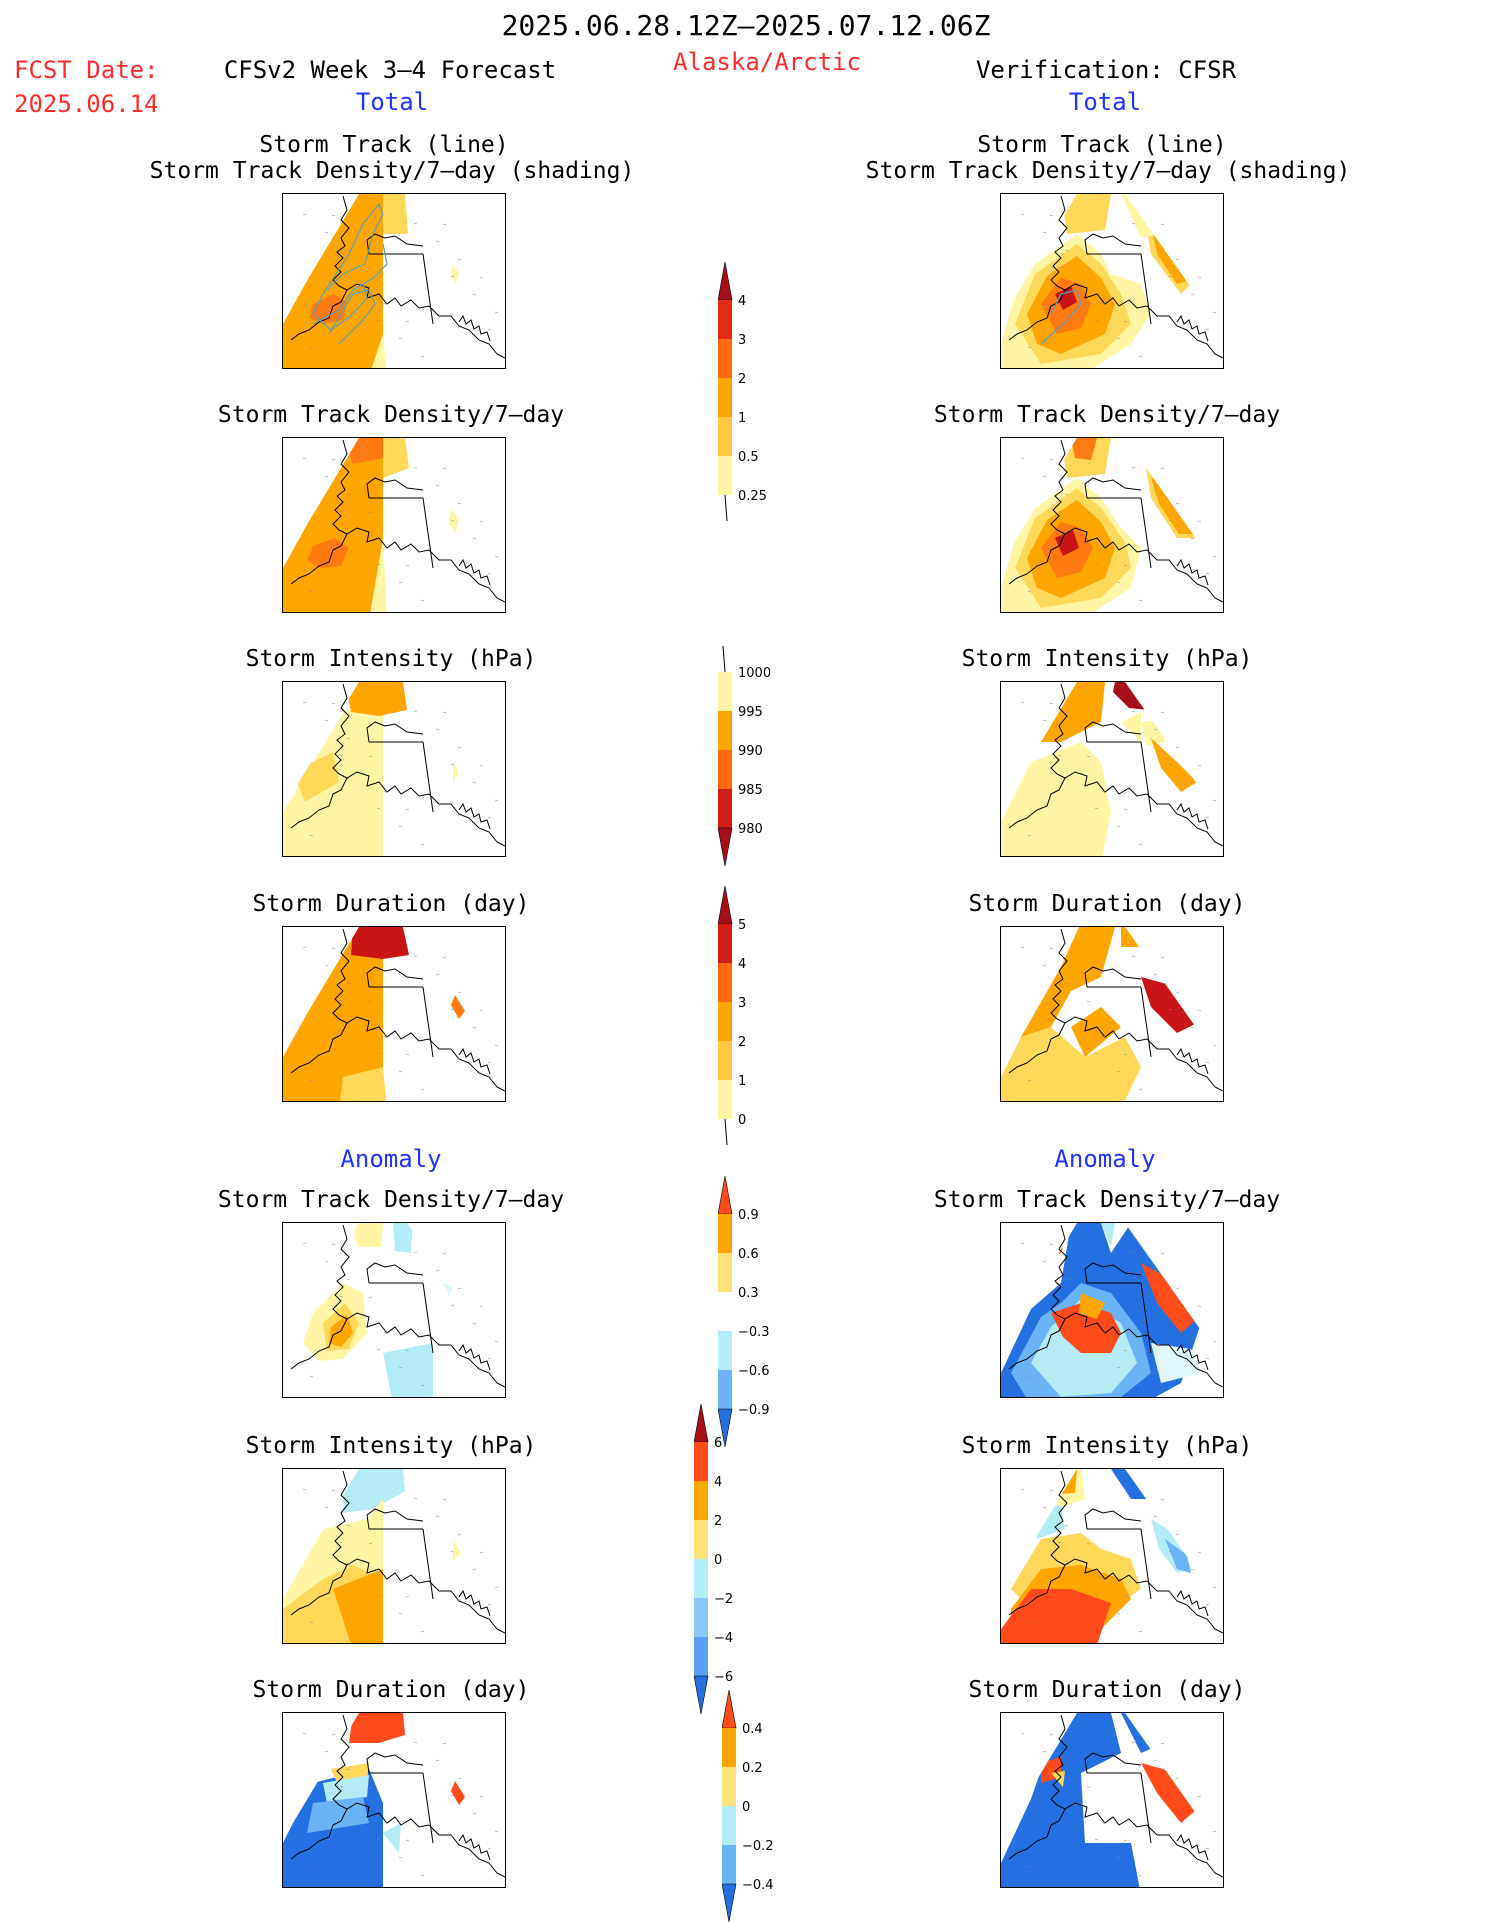  Describe the element at coordinates (1107, 1690) in the screenshot. I see `title-right-anom-duration: Storm Duration (day)` at that location.